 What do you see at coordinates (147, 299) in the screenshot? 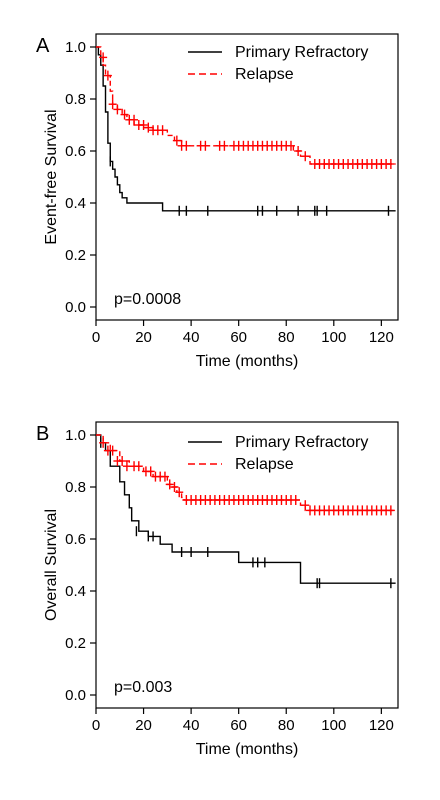
I see `p-value-annotation: p=0.0008` at bounding box center [147, 299].